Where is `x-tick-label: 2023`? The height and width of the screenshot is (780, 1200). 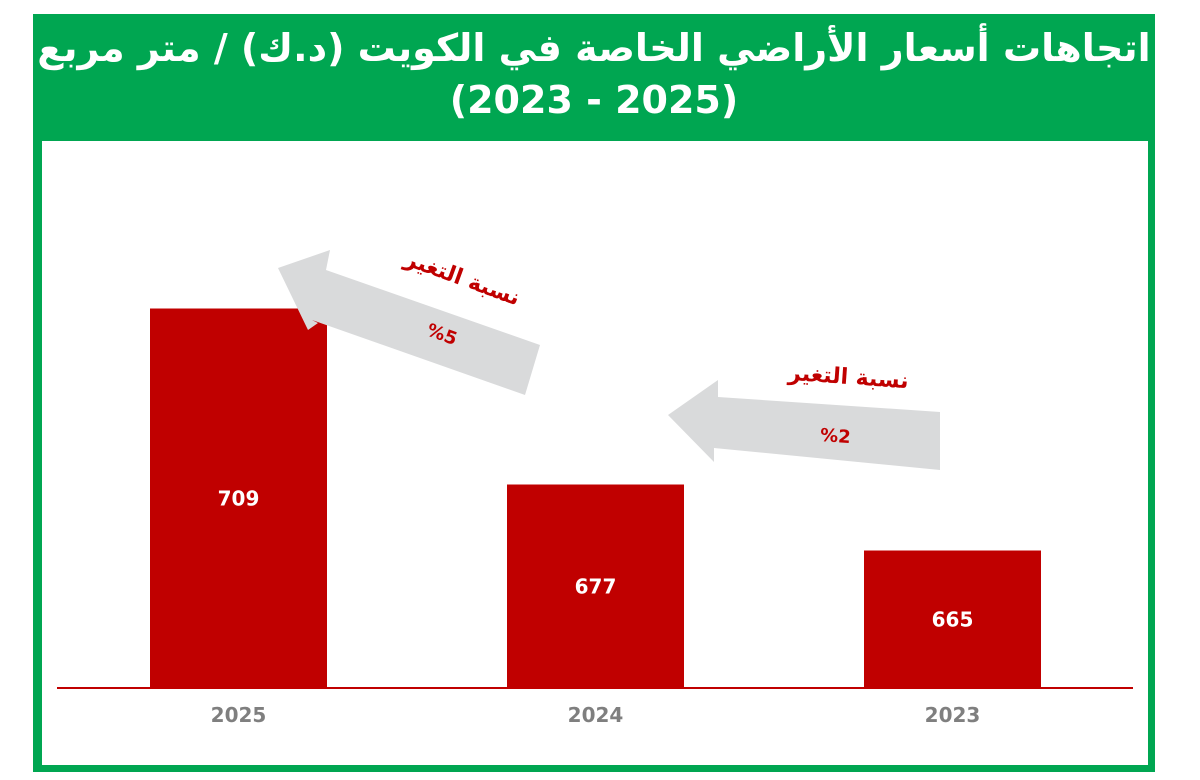 x-tick-label: 2023 is located at coordinates (953, 715).